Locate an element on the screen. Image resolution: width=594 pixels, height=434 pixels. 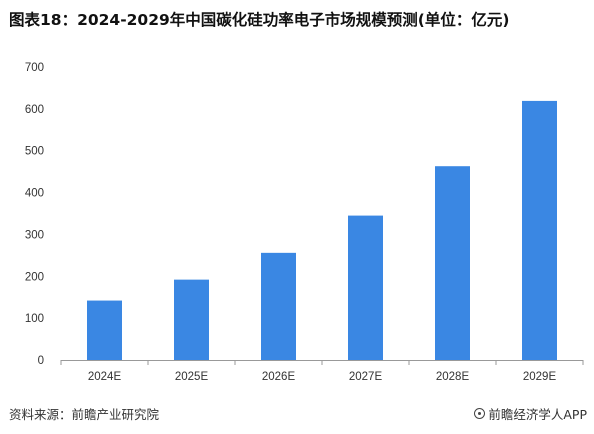
y-tick-label: 300 is located at coordinates (34, 235).